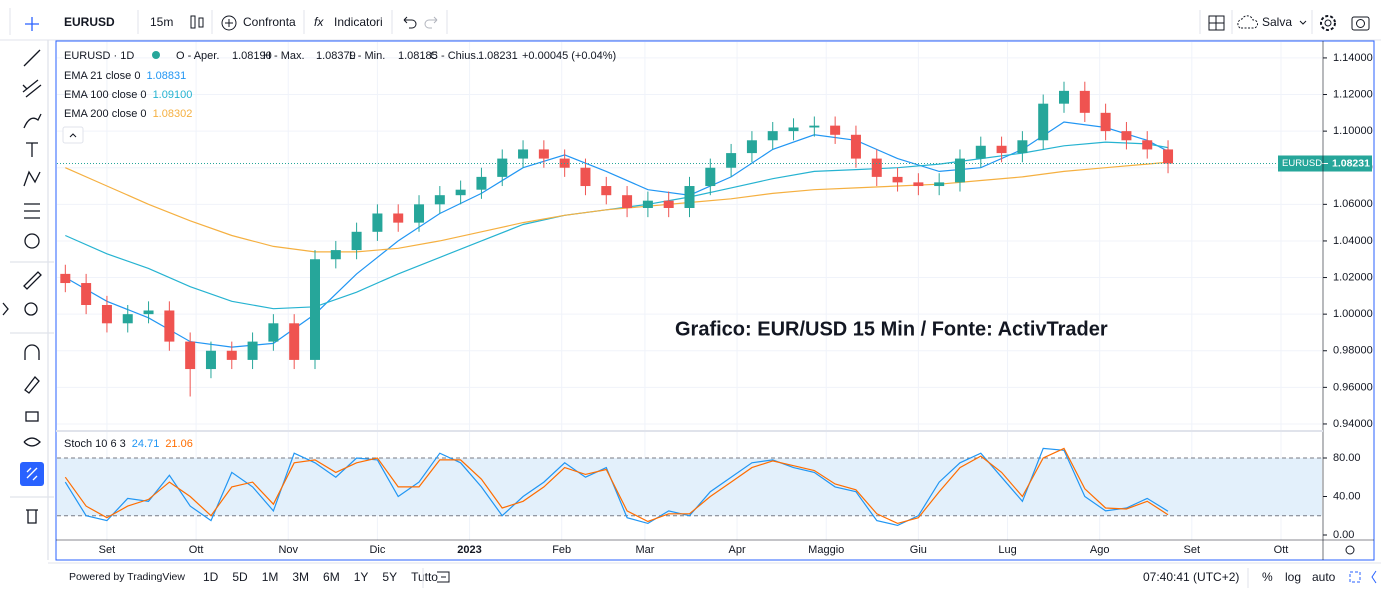  What do you see at coordinates (358, 22) in the screenshot?
I see `indicators-button: Indicatori` at bounding box center [358, 22].